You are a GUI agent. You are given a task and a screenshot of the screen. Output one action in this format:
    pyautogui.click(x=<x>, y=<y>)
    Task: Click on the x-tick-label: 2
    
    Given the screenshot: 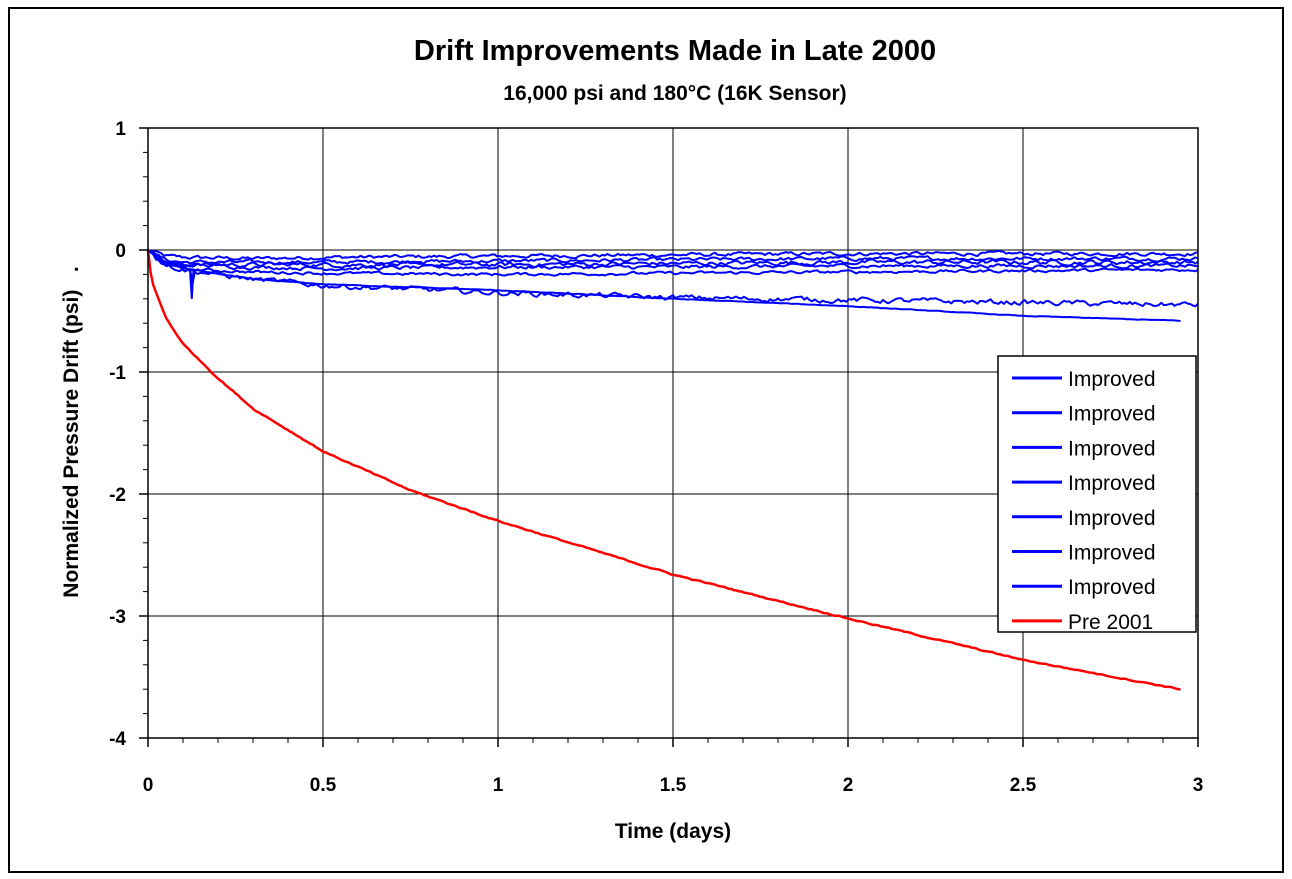 What is the action you would take?
    pyautogui.click(x=848, y=785)
    